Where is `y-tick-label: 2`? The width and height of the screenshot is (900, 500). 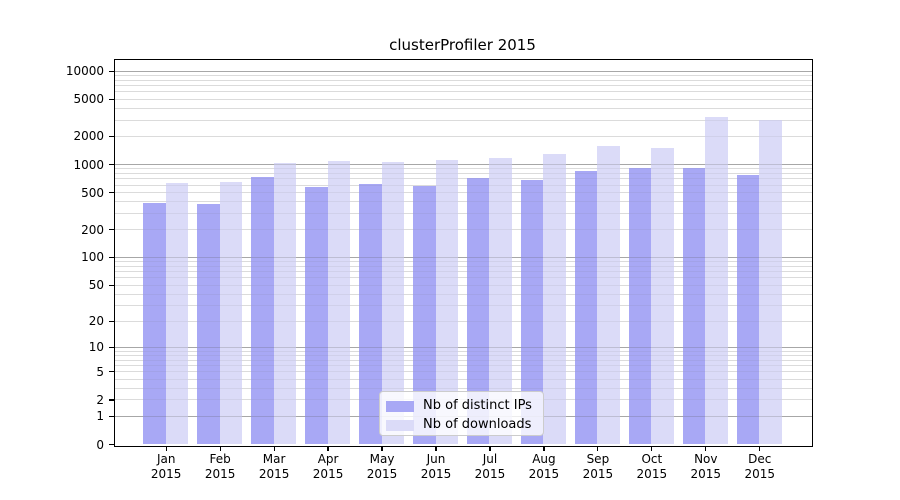 y-tick-label: 2 is located at coordinates (100, 399).